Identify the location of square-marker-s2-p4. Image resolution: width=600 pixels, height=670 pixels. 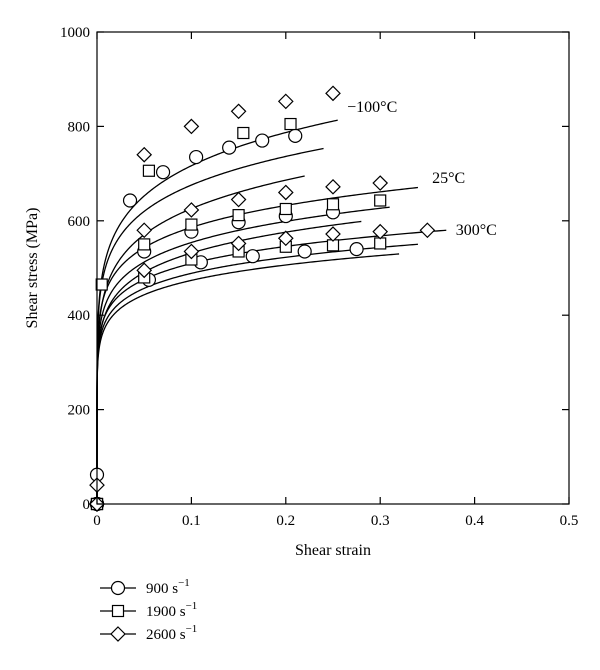
(243, 133).